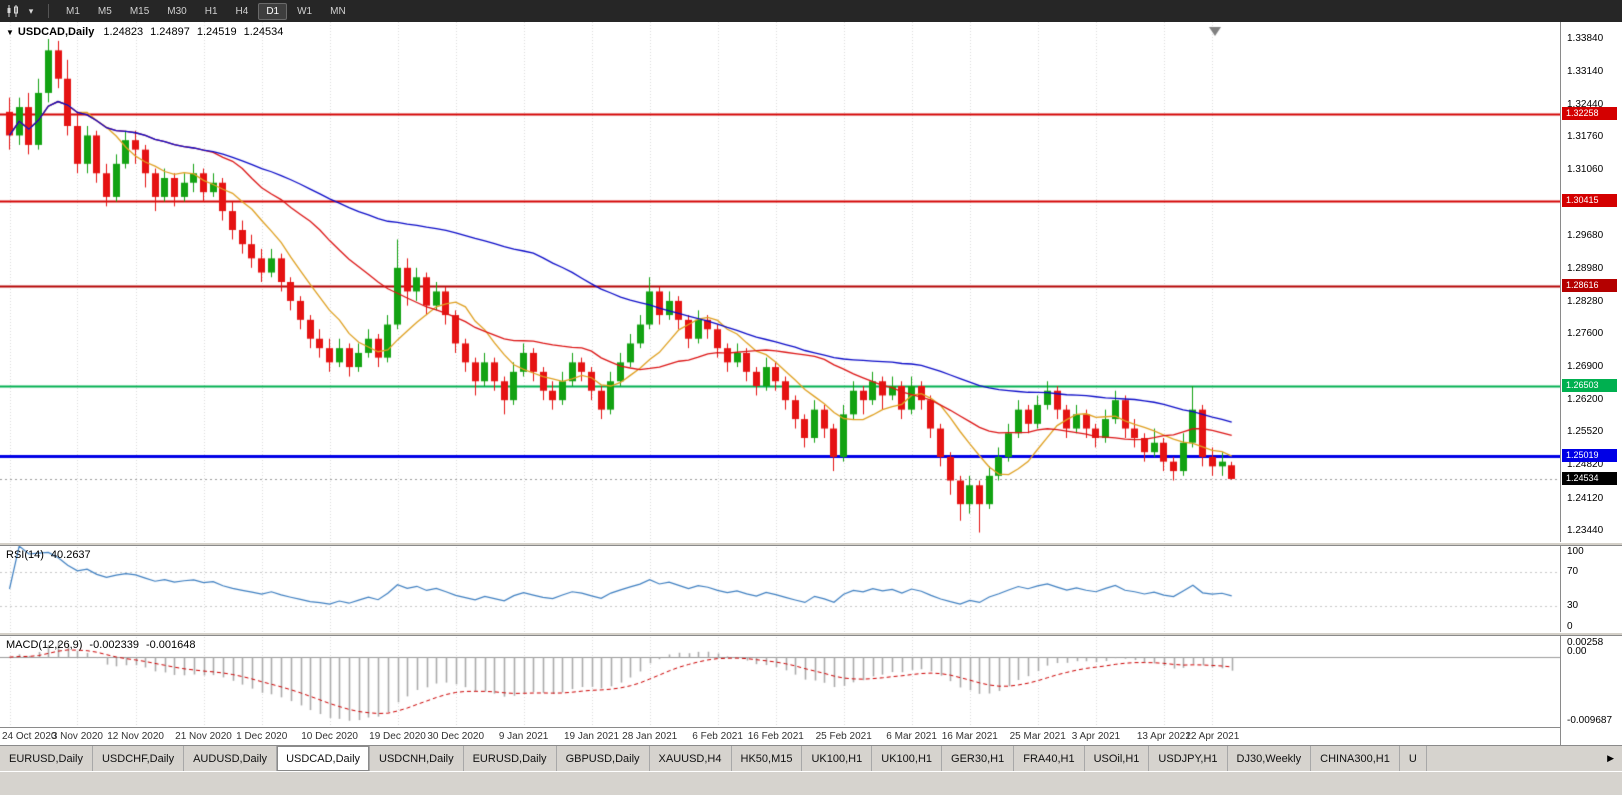 The image size is (1622, 795). I want to click on chart-tab-9: UK100,H1, so click(837, 758).